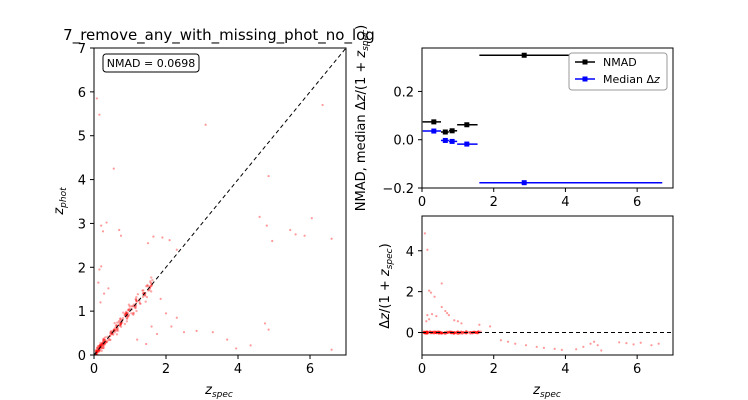 Image resolution: width=748 pixels, height=400 pixels. I want to click on main-title: 7_remove_any_with_missing_phot_no_log, so click(219, 35).